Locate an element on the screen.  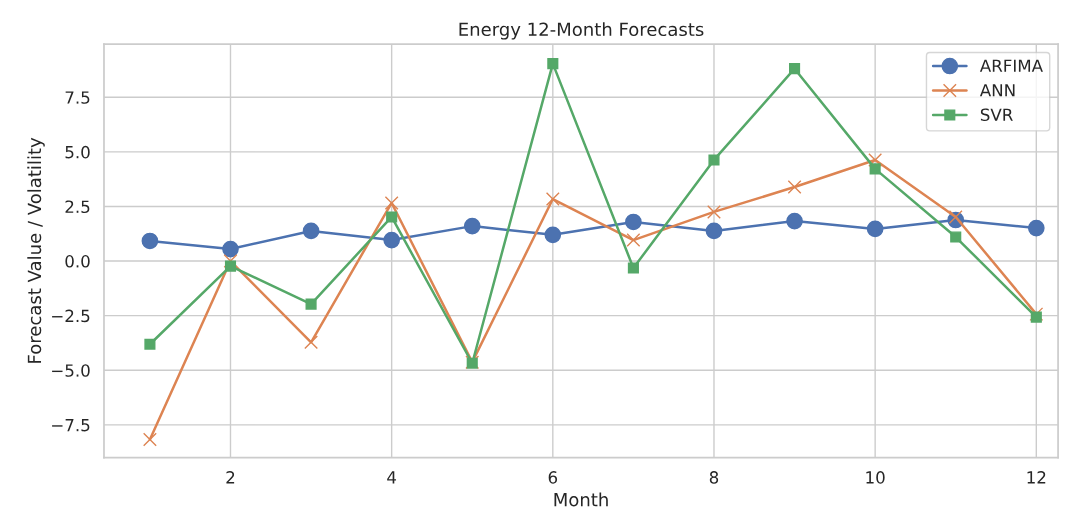
y-tick-label: −2.5 is located at coordinates (71, 316).